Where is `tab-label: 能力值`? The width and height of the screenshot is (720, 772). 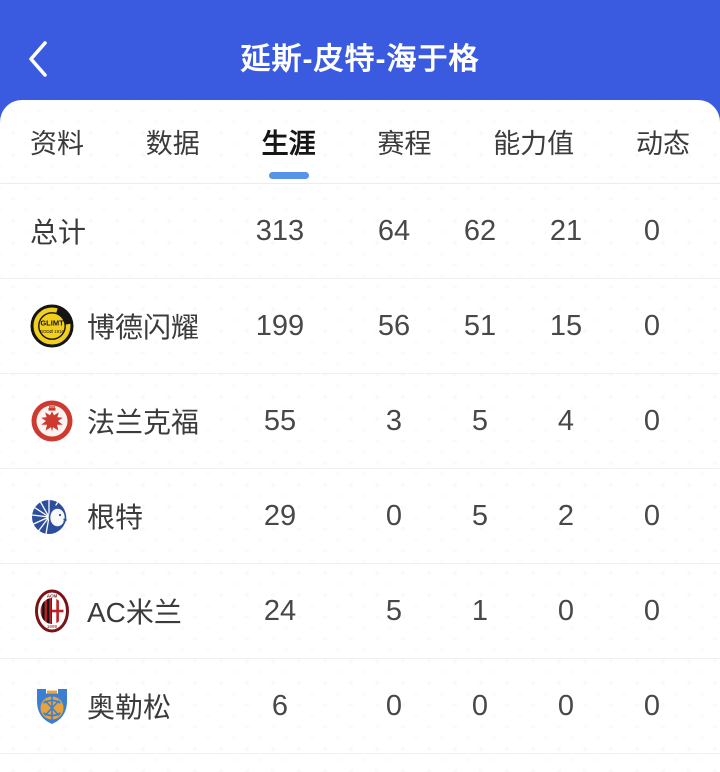 tab-label: 能力值 is located at coordinates (534, 144).